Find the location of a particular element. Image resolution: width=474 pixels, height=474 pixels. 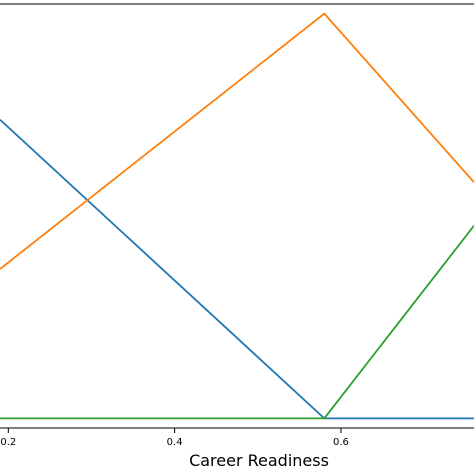

x-axis-label: Career Readiness is located at coordinates (259, 460).